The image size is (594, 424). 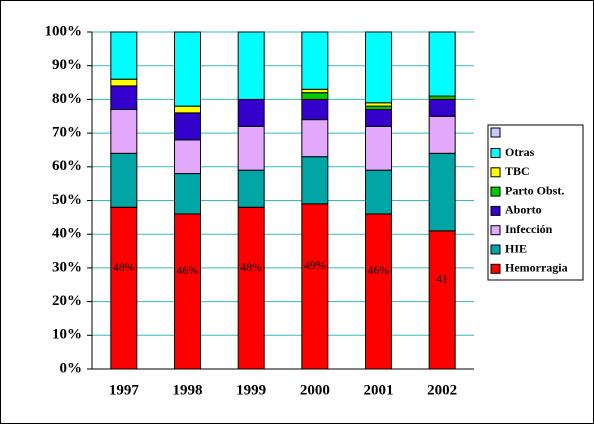 I want to click on x-tick-label: 1997, so click(x=124, y=390).